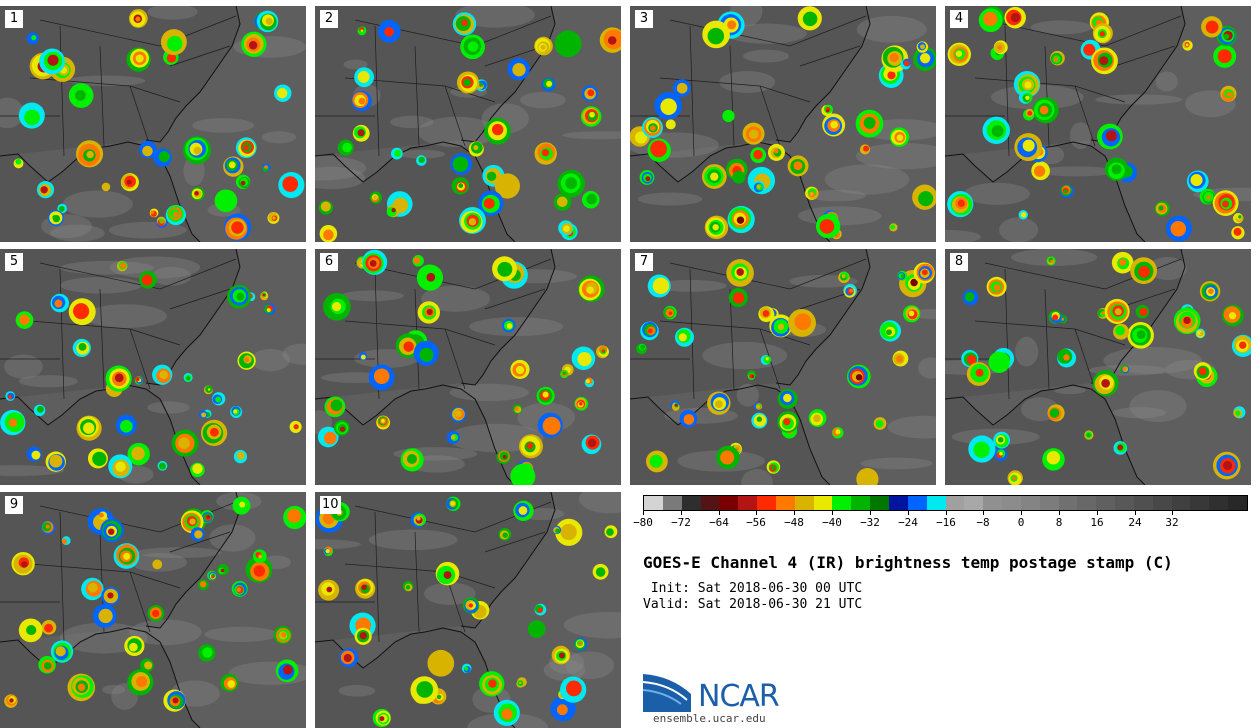 This screenshot has height=728, width=1260. What do you see at coordinates (644, 19) in the screenshot?
I see `panel-number: 3` at bounding box center [644, 19].